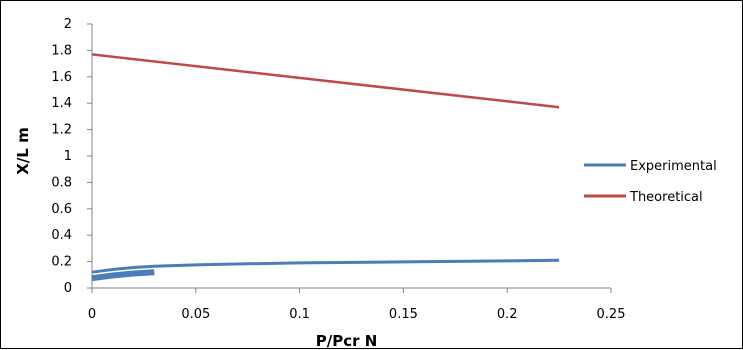  What do you see at coordinates (650, 182) in the screenshot?
I see `legend: Experimental Theoretical` at bounding box center [650, 182].